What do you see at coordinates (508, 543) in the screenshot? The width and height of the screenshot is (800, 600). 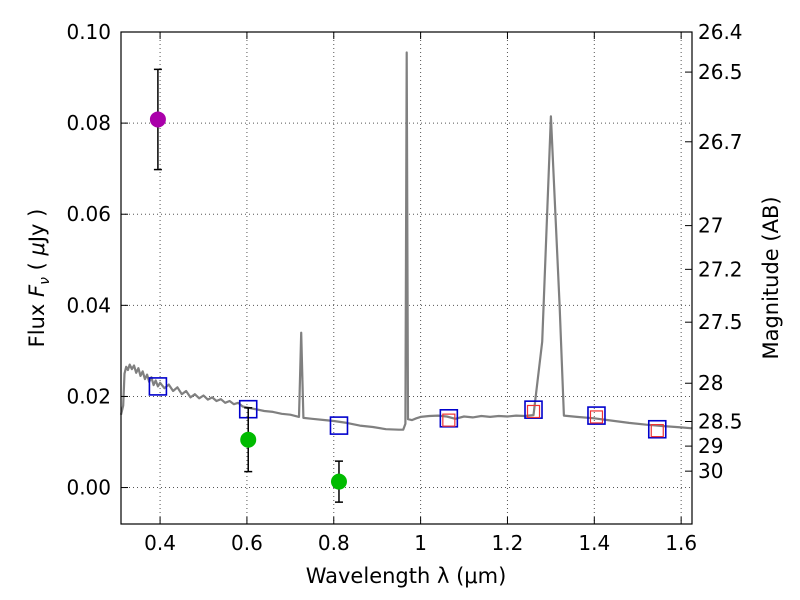 I see `x-tick-label-4: 1.2` at bounding box center [508, 543].